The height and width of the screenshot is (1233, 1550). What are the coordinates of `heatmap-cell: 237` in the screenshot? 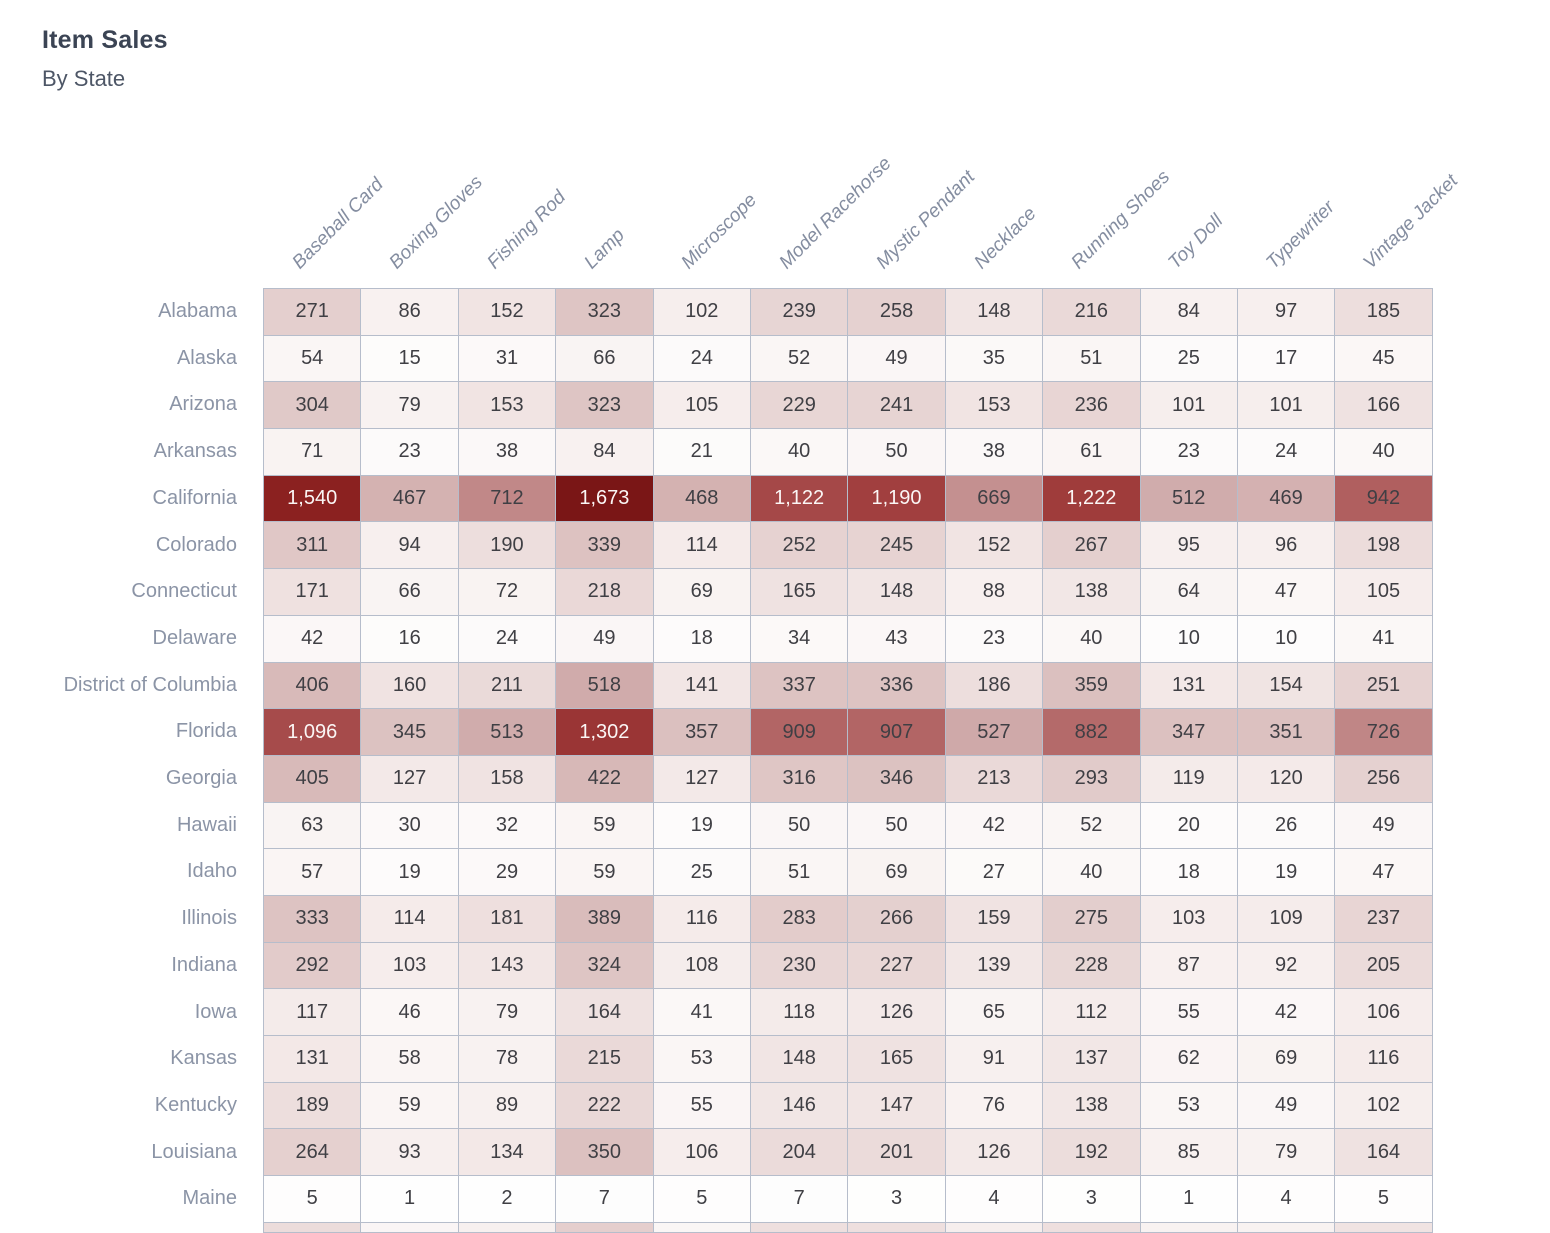 It's located at (1383, 918).